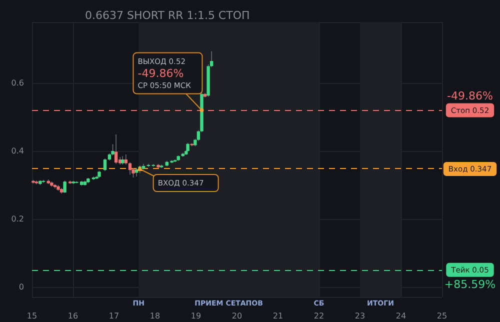 The height and width of the screenshot is (322, 500). What do you see at coordinates (73, 316) in the screenshot?
I see `x-tick-label: 16` at bounding box center [73, 316].